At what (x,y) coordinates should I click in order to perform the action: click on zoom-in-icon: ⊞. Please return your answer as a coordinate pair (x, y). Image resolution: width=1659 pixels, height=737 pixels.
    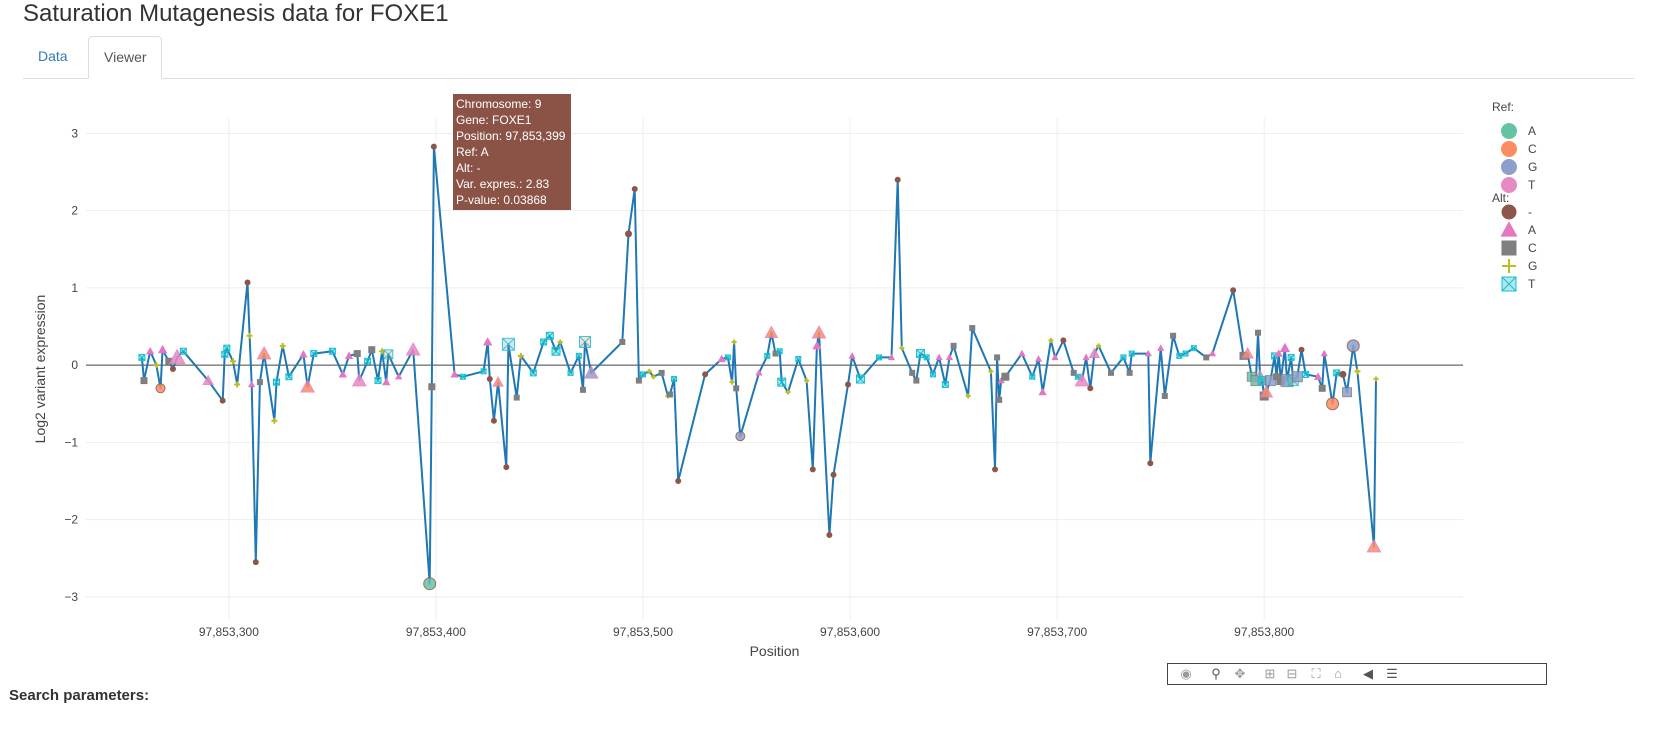
    Looking at the image, I should click on (1270, 673).